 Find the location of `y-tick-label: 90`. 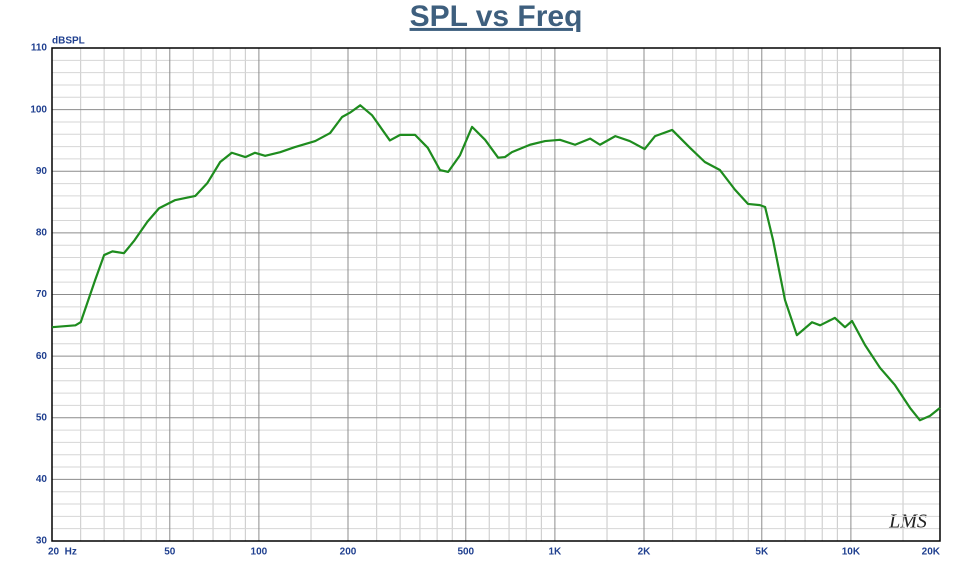

y-tick-label: 90 is located at coordinates (42, 171).